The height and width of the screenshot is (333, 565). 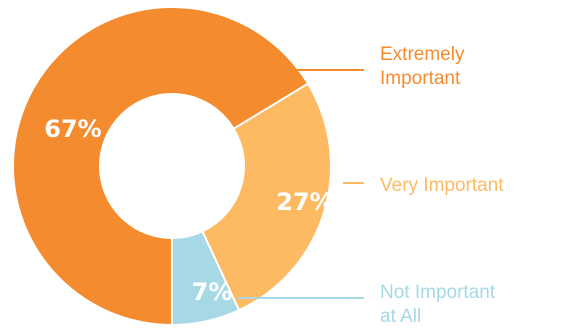 What do you see at coordinates (304, 202) in the screenshot?
I see `value-label-very-important: 27%` at bounding box center [304, 202].